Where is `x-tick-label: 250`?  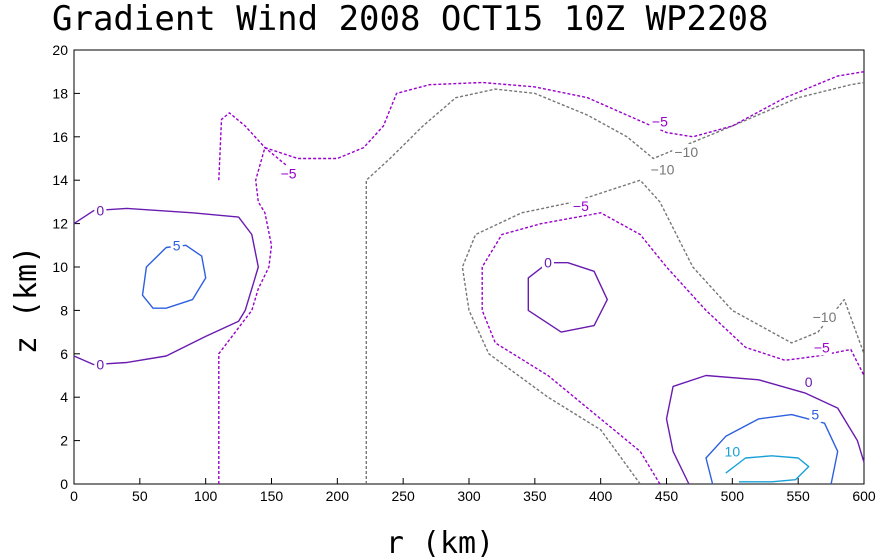
x-tick-label: 250 is located at coordinates (403, 496).